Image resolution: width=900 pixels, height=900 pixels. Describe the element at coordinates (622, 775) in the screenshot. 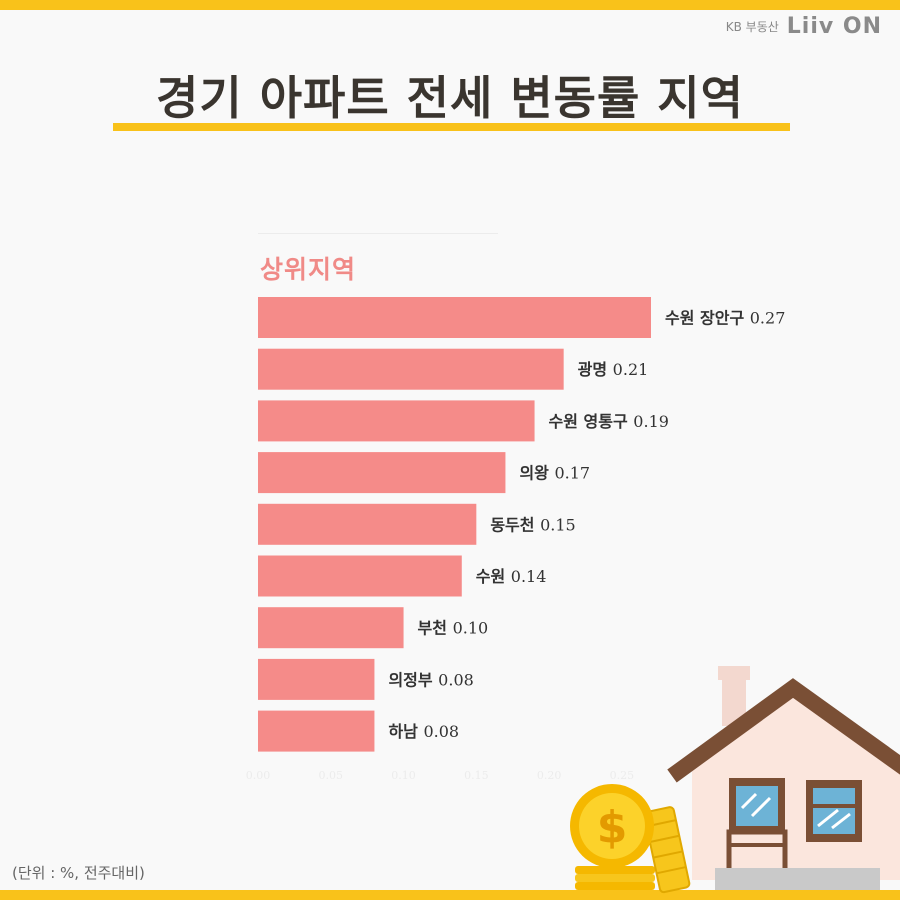

I see `x-tick-label-6: 0.25` at that location.